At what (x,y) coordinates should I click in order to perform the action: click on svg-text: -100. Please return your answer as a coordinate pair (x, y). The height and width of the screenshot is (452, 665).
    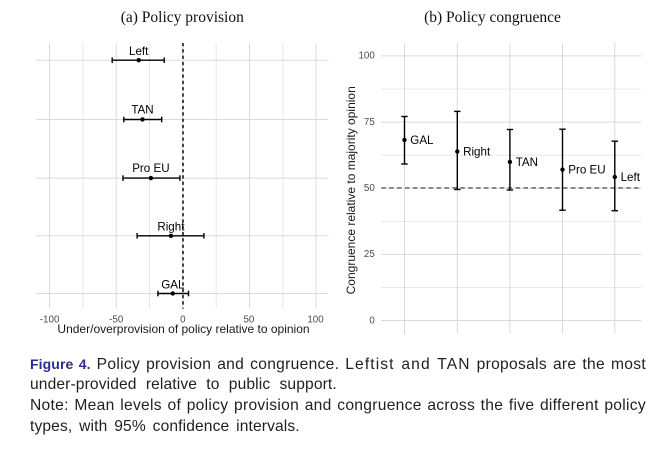
    Looking at the image, I should click on (50, 319).